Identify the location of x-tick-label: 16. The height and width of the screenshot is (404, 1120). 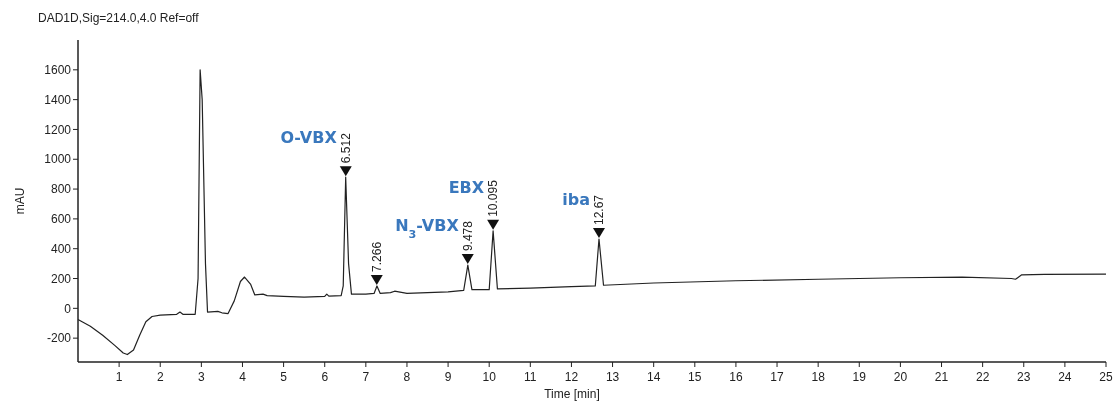
(736, 377).